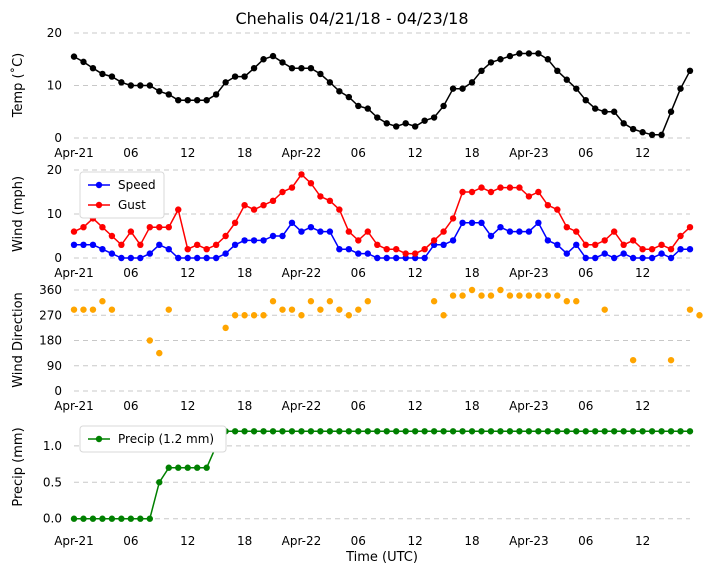 Image resolution: width=704 pixels, height=573 pixels. I want to click on y-tick-label: 0.5, so click(52, 482).